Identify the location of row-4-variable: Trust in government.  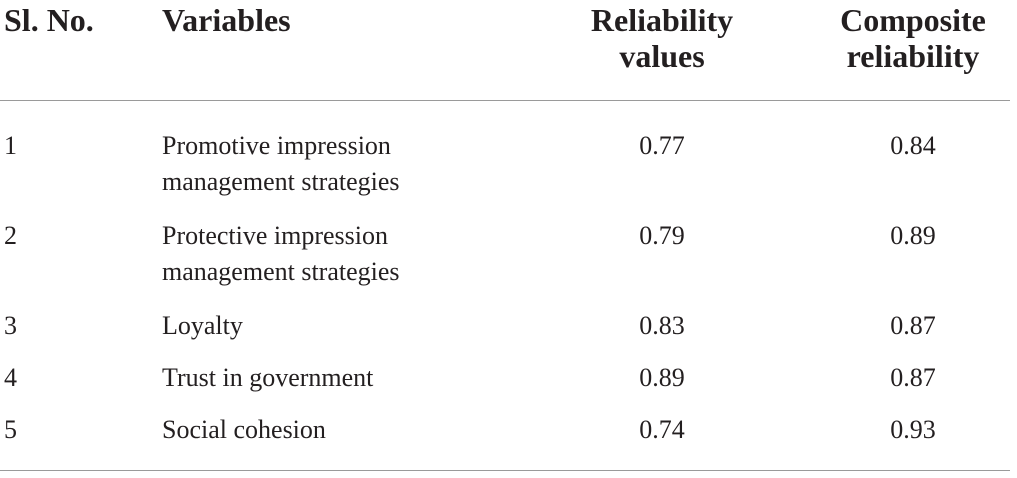
(268, 377).